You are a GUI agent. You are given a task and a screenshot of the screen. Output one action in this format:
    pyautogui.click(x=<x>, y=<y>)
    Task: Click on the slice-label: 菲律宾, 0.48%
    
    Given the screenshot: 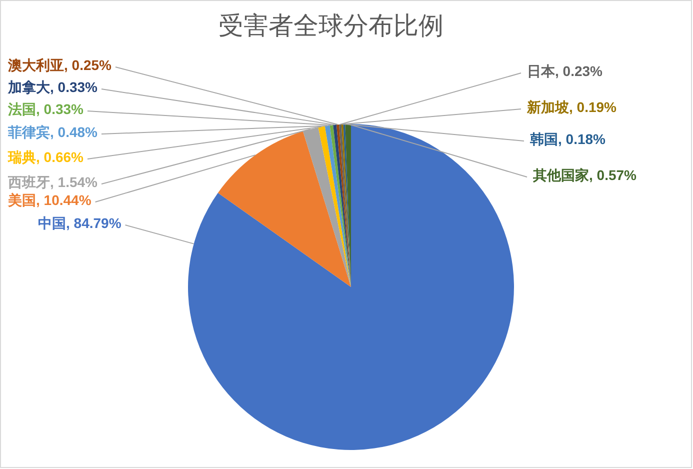 What is the action you would take?
    pyautogui.click(x=52, y=132)
    